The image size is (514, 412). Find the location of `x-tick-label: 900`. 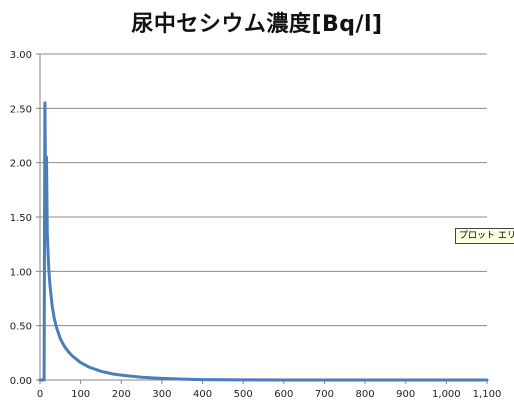

x-tick-label: 900 is located at coordinates (405, 394).